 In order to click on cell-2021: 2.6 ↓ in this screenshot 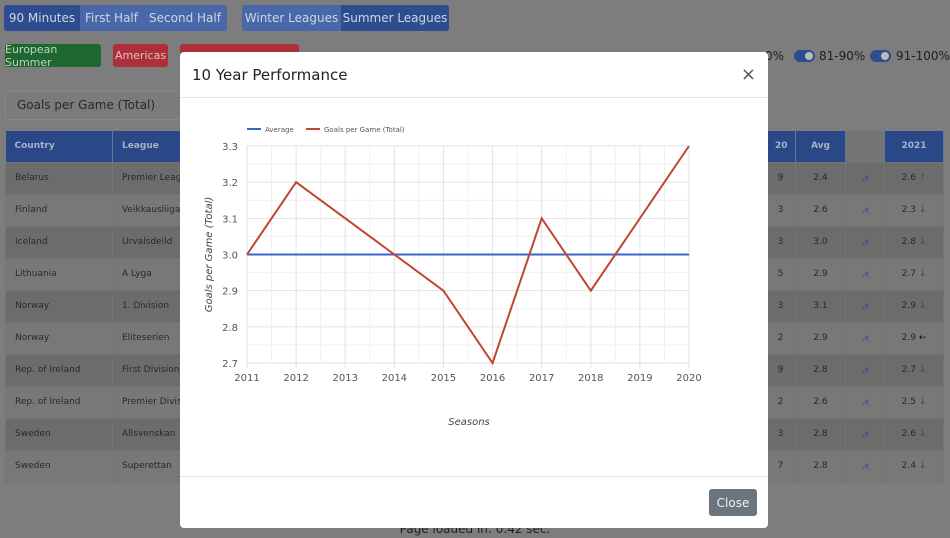, I will do `click(914, 434)`.